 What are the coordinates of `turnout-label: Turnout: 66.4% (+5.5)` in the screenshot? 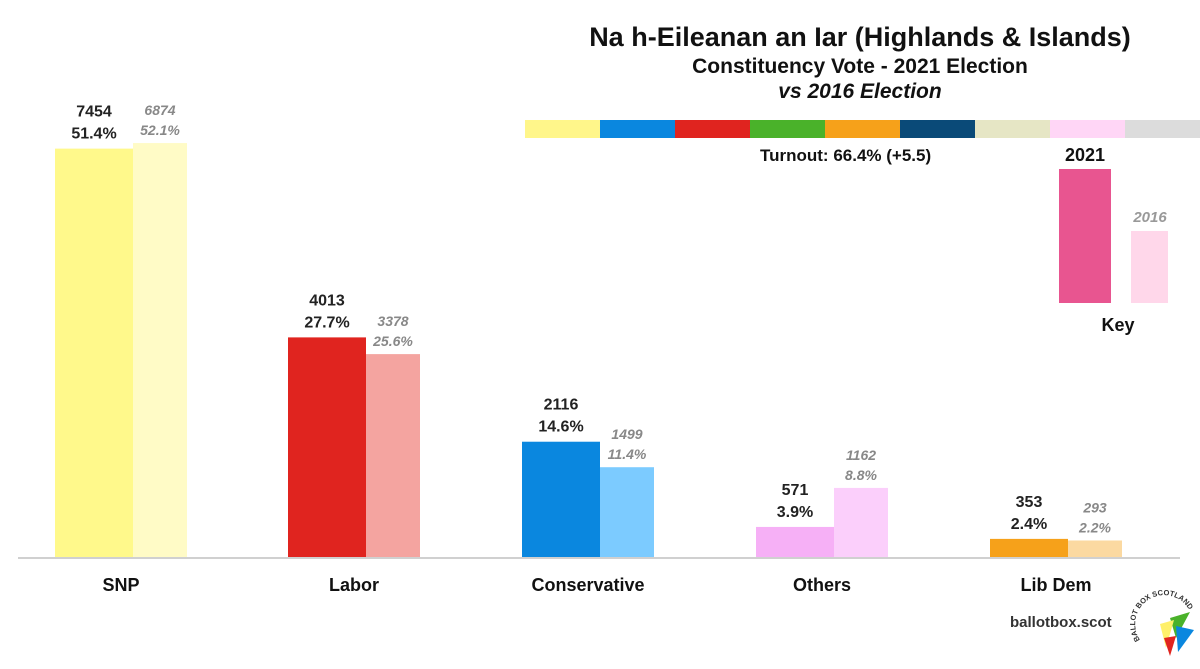 It's located at (846, 155).